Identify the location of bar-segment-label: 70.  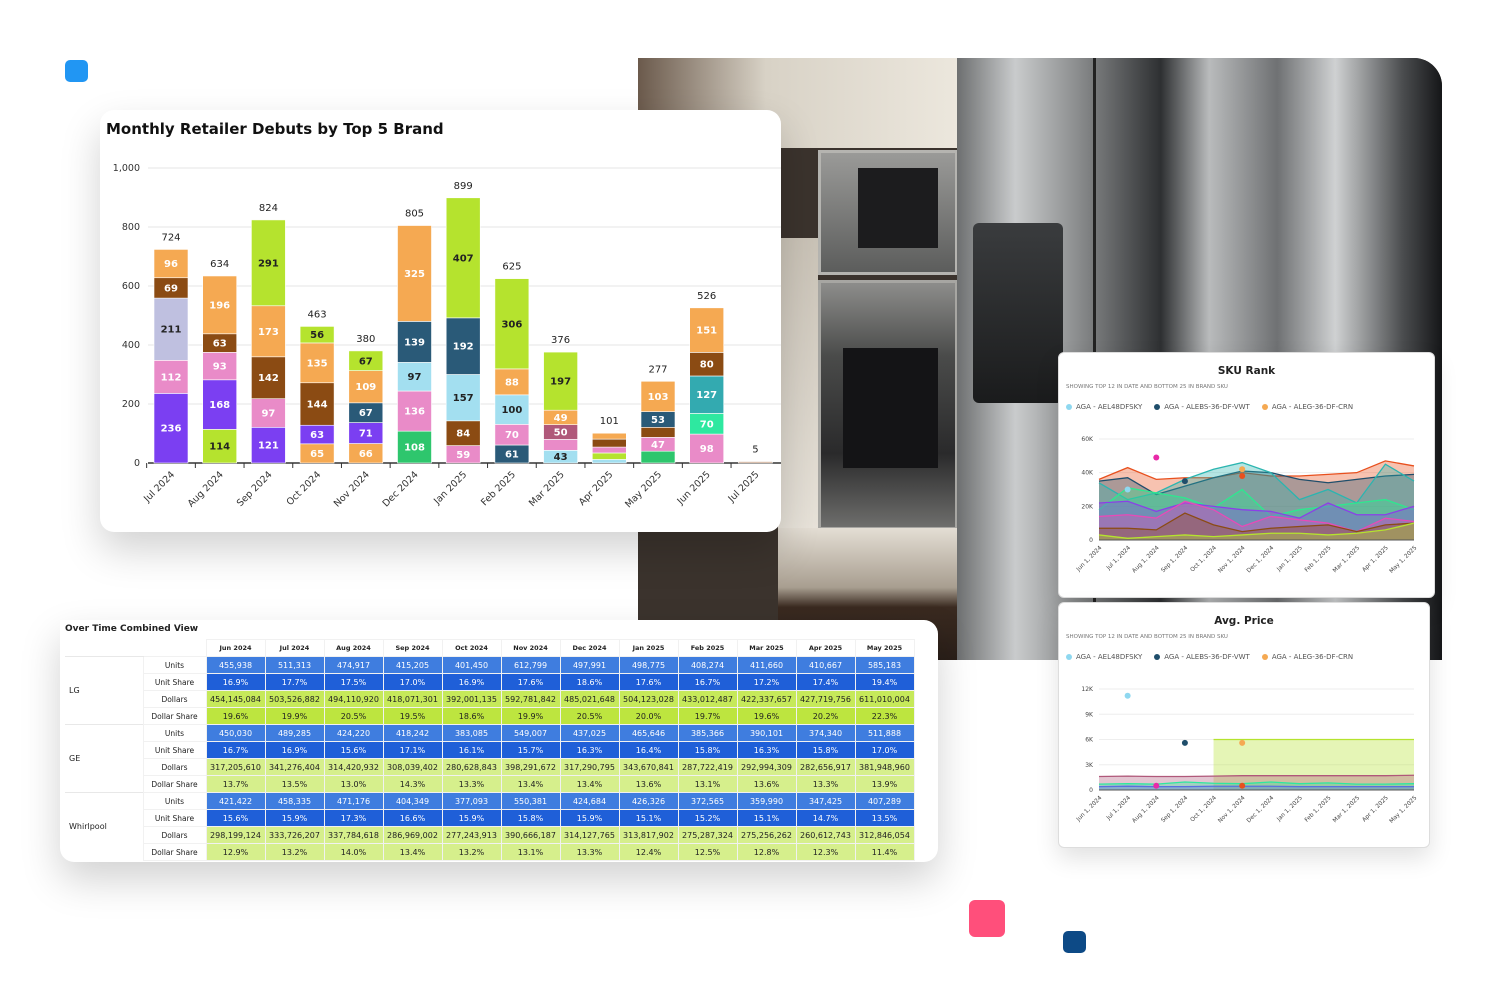
(512, 435).